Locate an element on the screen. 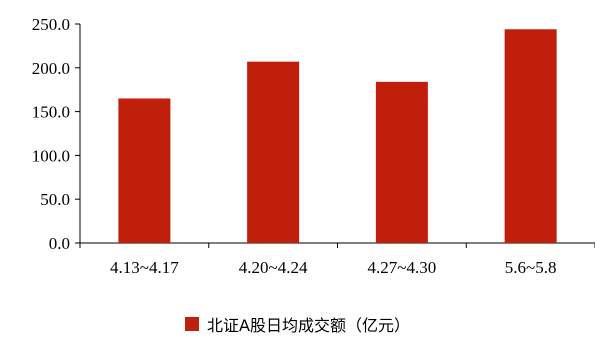  x-axis-ticks: 4.13~4.17 4.20~4.24 4.27~4.30 5.6~5.8 is located at coordinates (337, 260).